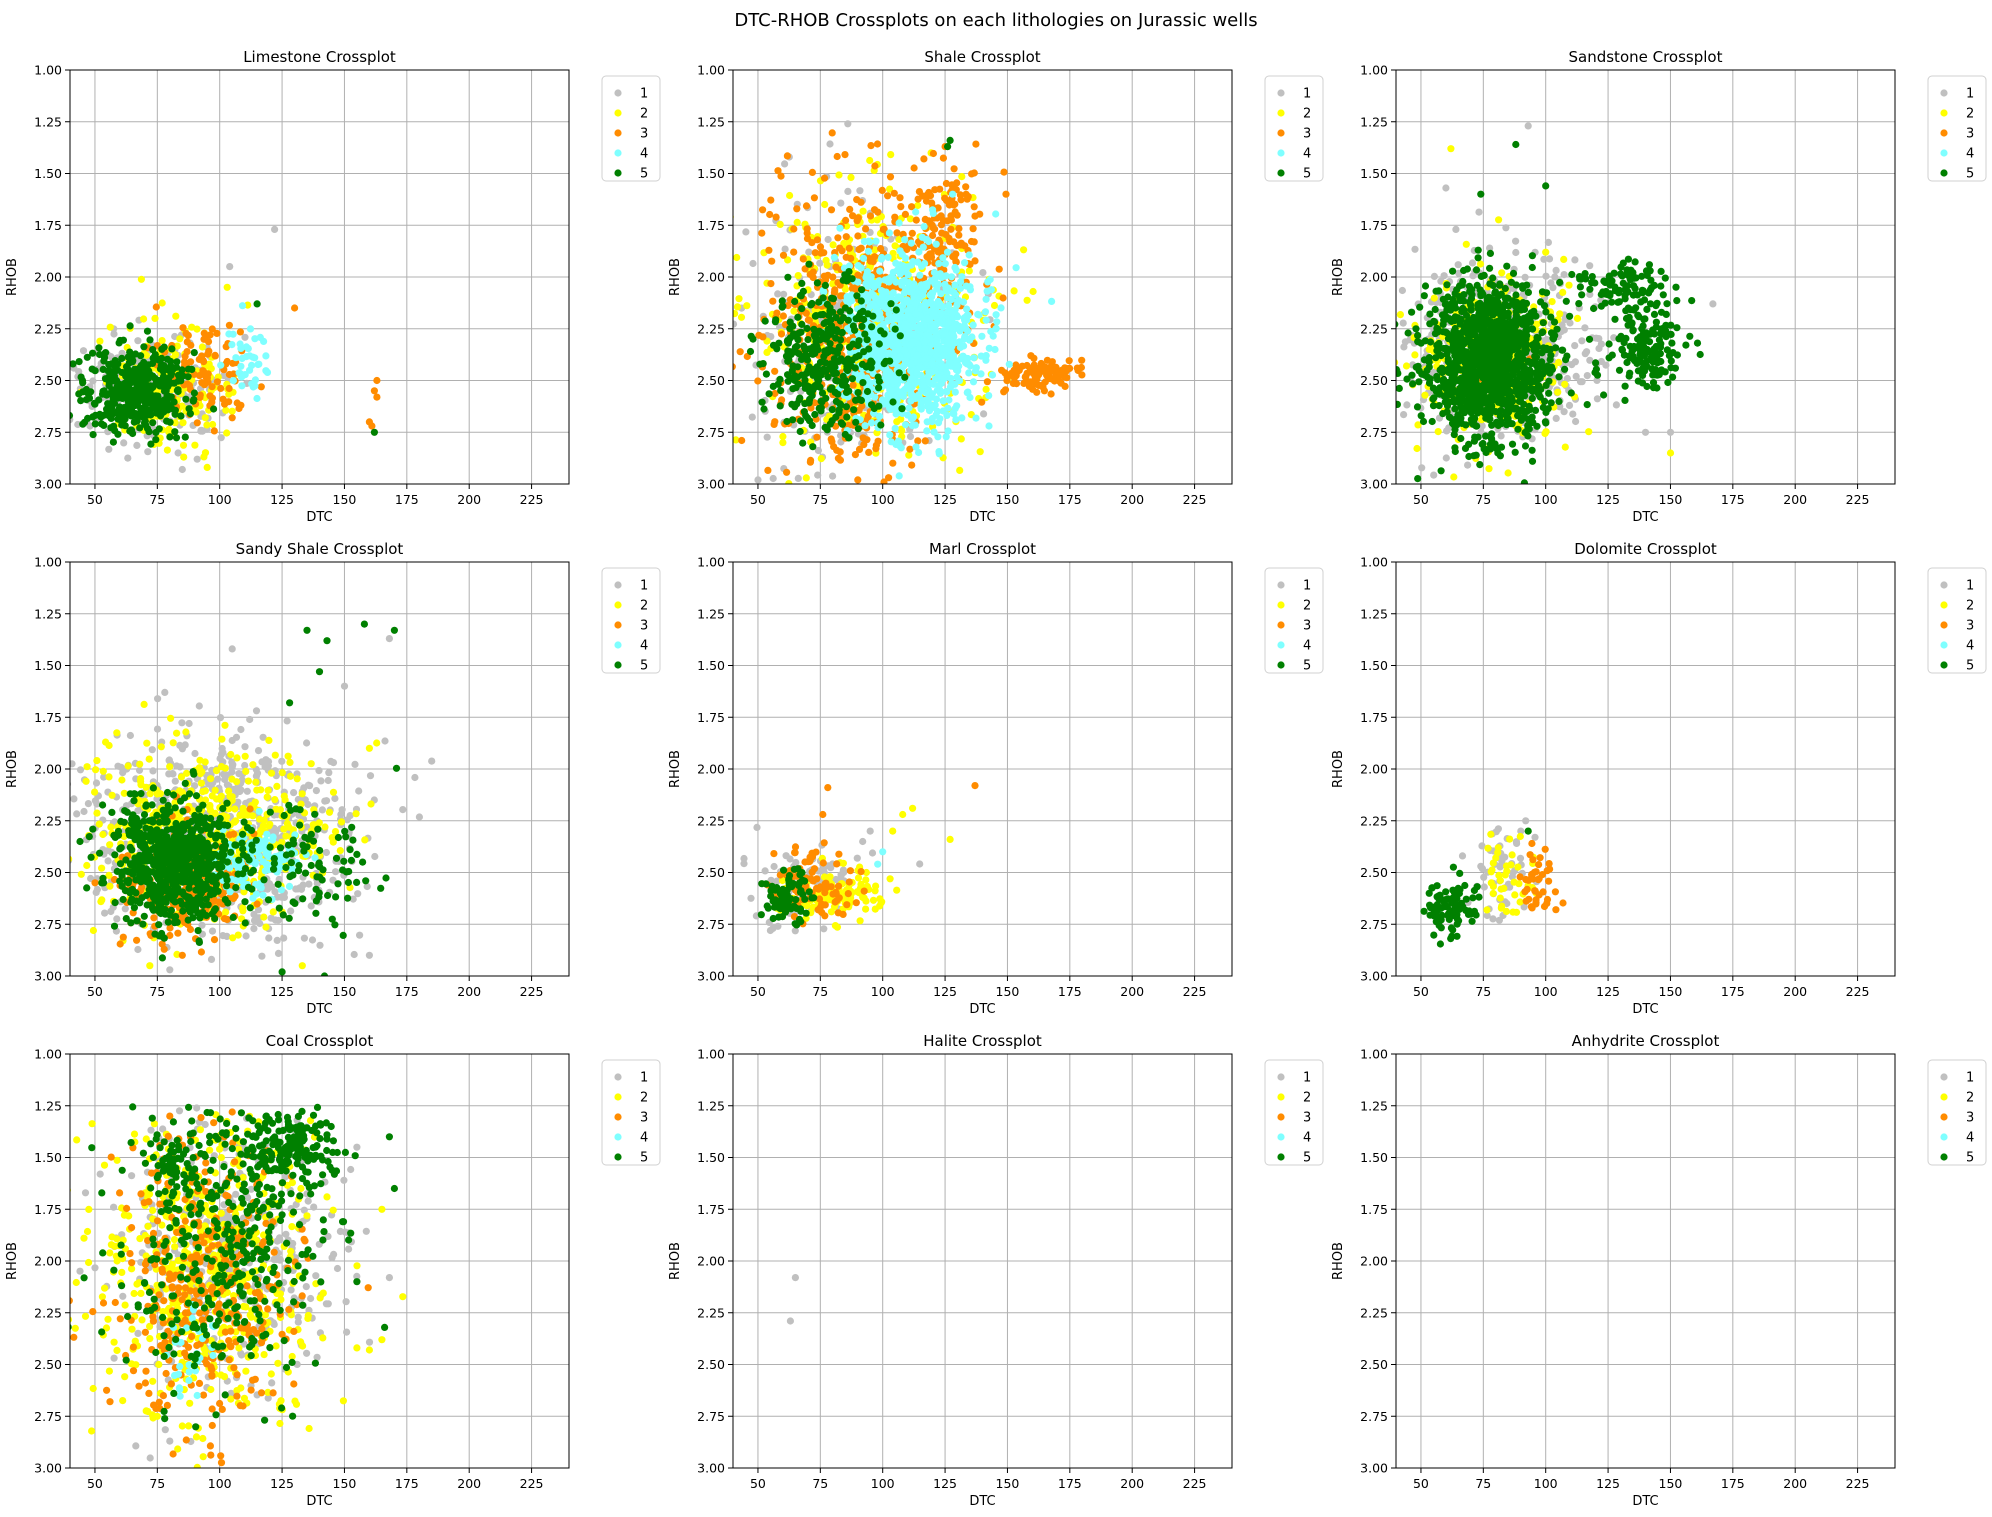 This screenshot has height=1517, width=1992. What do you see at coordinates (12, 277) in the screenshot?
I see `y-axis-label: RHOB` at bounding box center [12, 277].